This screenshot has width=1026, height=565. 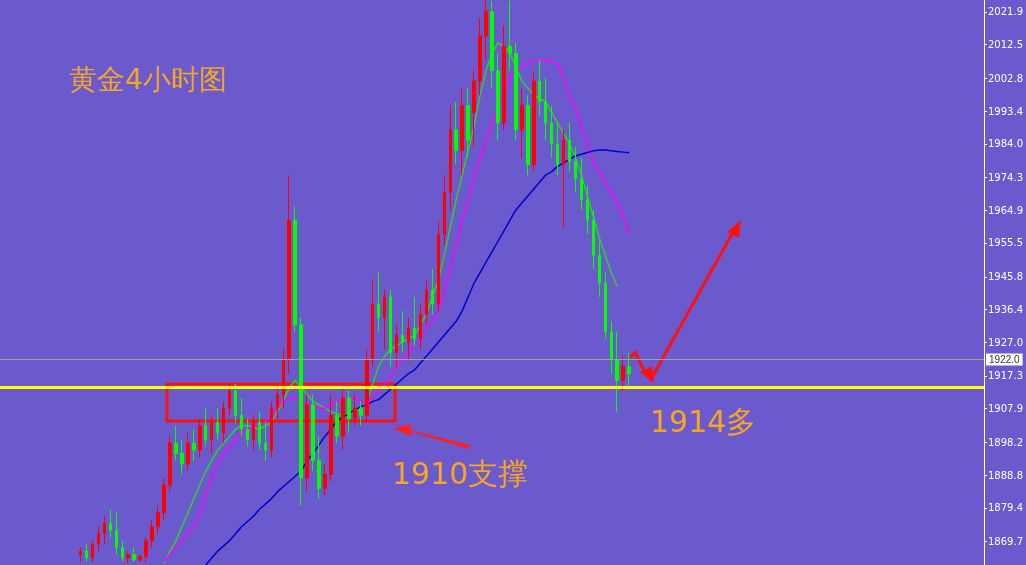 What do you see at coordinates (1006, 309) in the screenshot?
I see `y-tick-label: 1936.4` at bounding box center [1006, 309].